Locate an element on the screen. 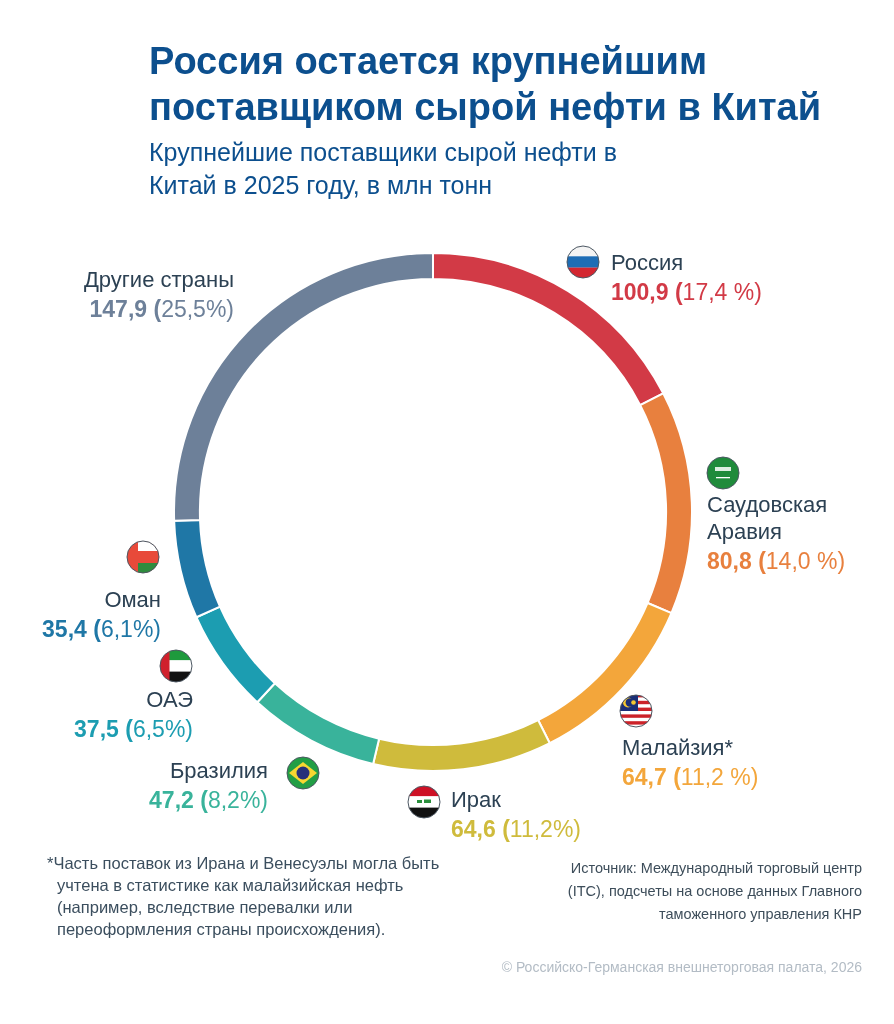 This screenshot has width=894, height=1024. data-label: 37,5 (6,5%) is located at coordinates (133, 729).